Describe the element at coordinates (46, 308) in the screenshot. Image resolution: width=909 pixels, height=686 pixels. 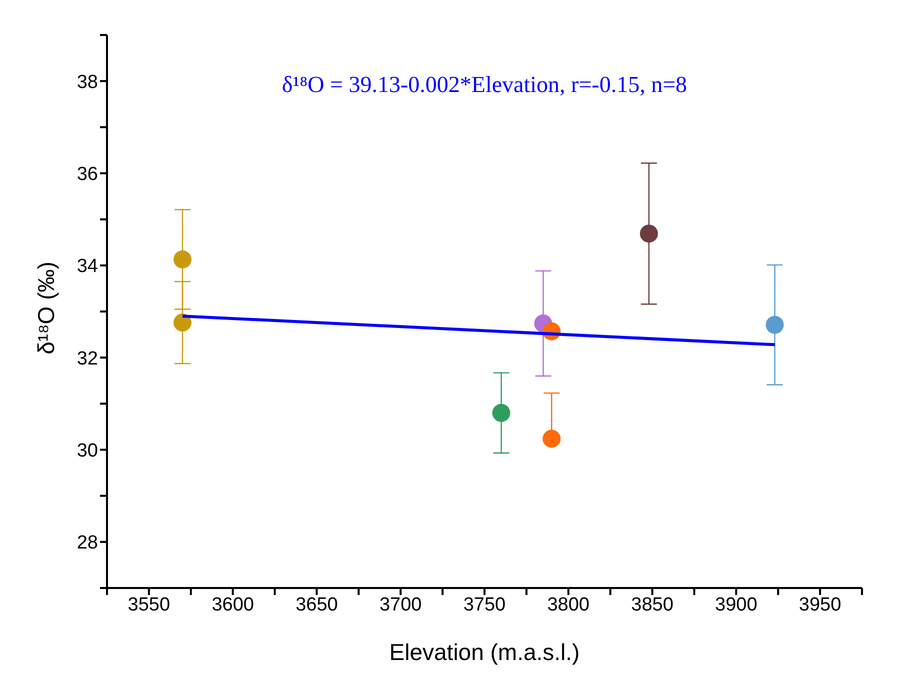
I see `y-axis-title: δ¹⁸O (‰)` at that location.